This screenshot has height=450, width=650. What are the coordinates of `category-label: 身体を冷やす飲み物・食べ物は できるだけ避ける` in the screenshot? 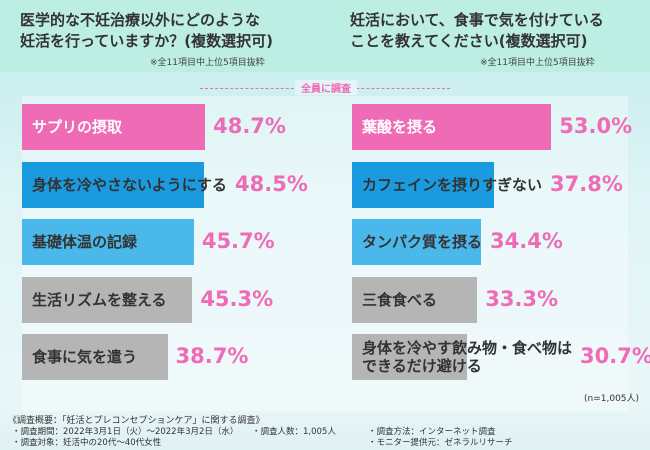 It's located at (467, 357).